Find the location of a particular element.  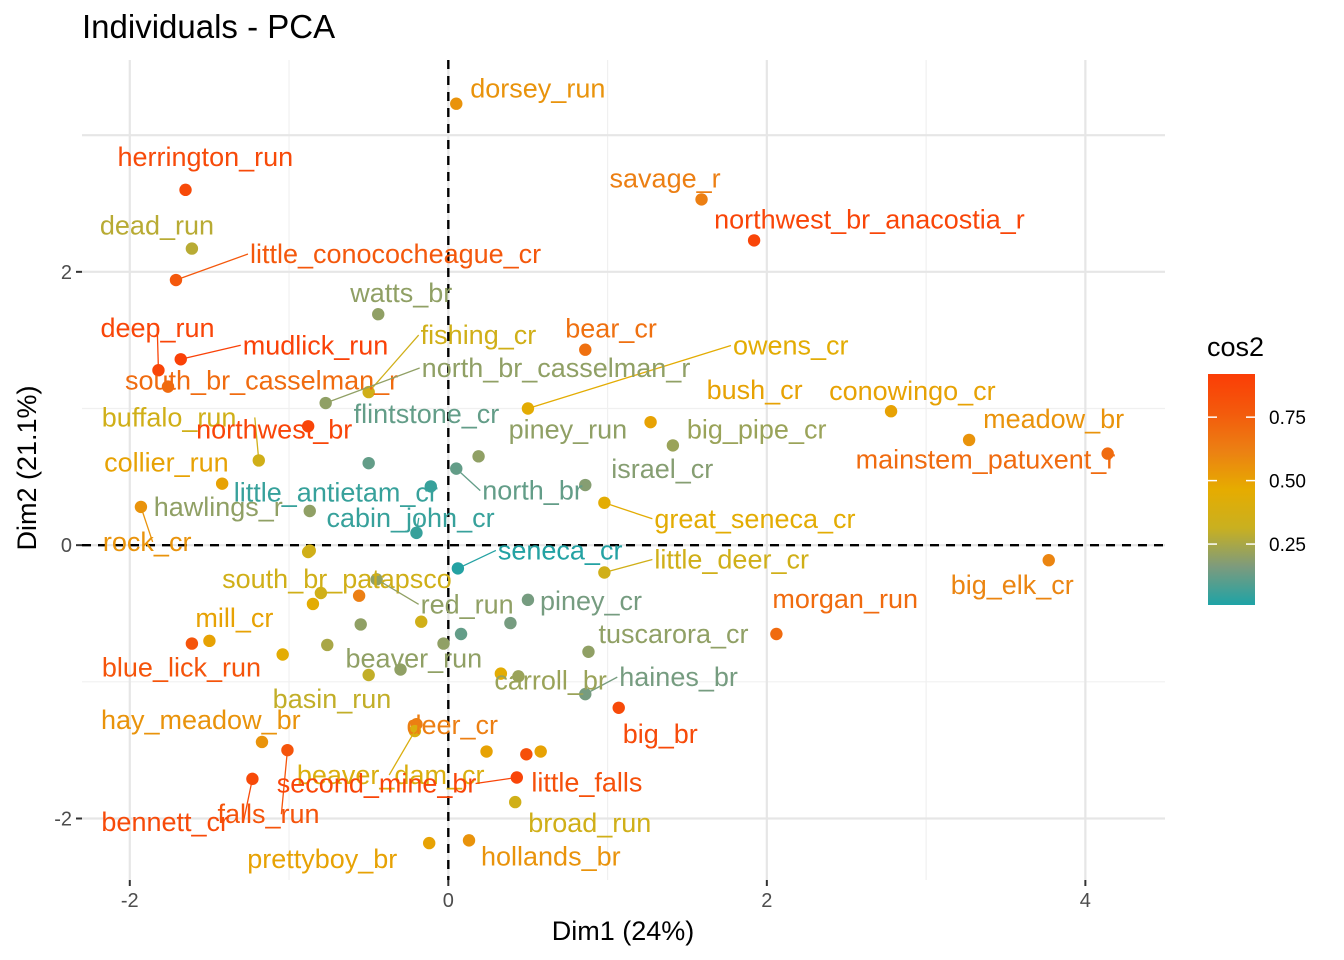

point-label: deer_cr is located at coordinates (452, 725).